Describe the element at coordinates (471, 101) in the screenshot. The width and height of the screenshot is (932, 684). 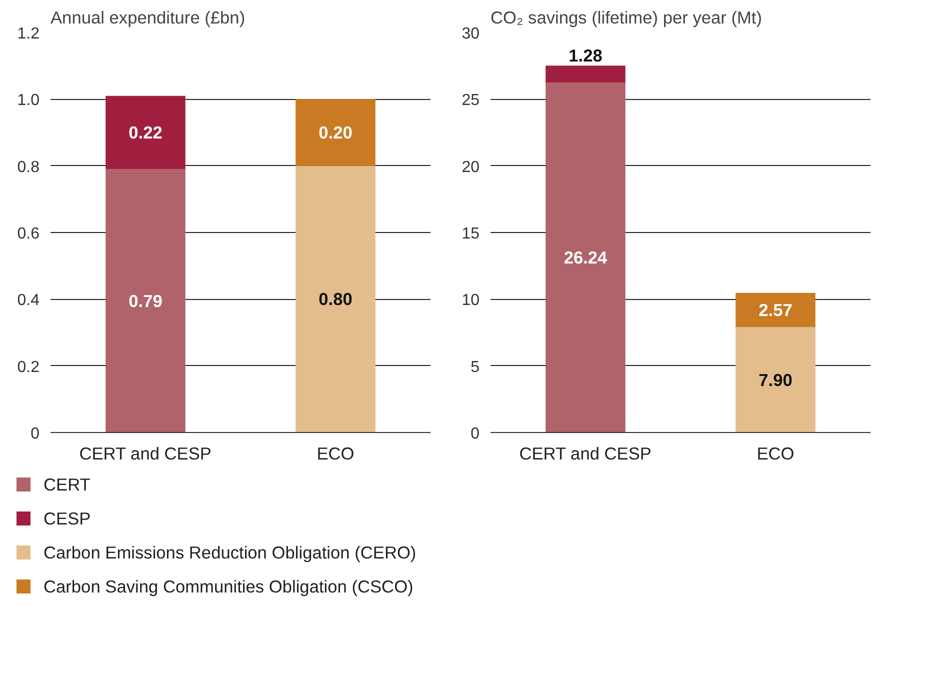
I see `y-tick-label: 25` at that location.